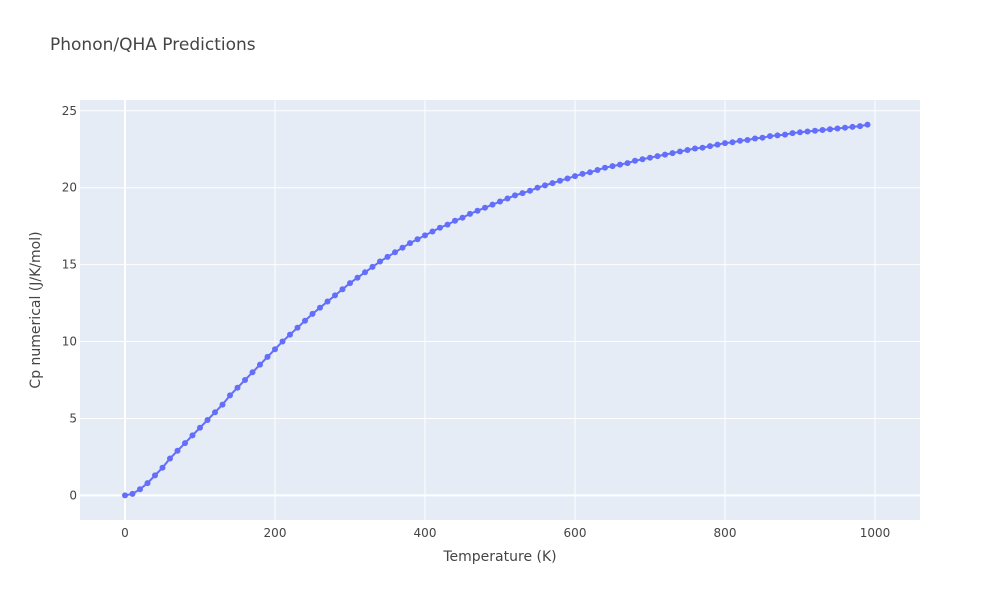 This screenshot has height=600, width=1000. I want to click on y-axis-title: Cp numerical (J/K/mol), so click(36, 309).